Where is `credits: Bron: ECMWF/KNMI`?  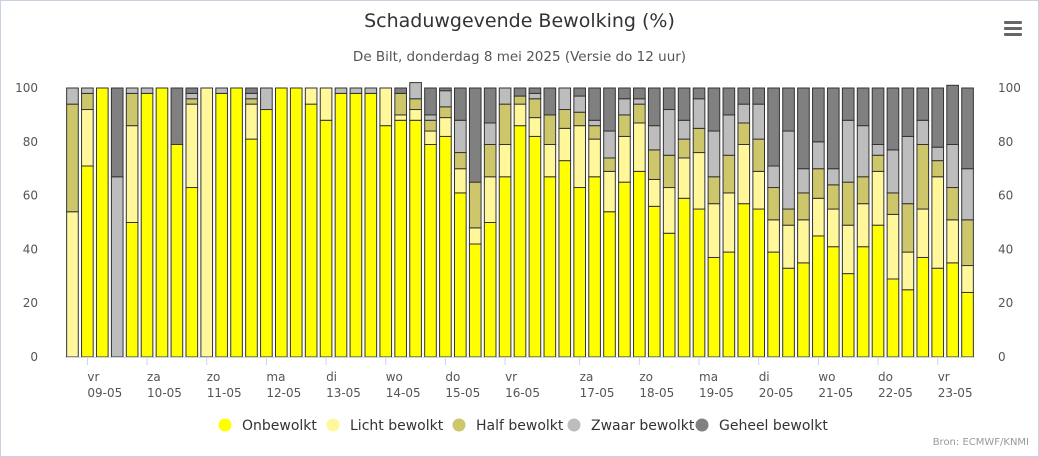 credits: Bron: ECMWF/KNMI is located at coordinates (980, 442).